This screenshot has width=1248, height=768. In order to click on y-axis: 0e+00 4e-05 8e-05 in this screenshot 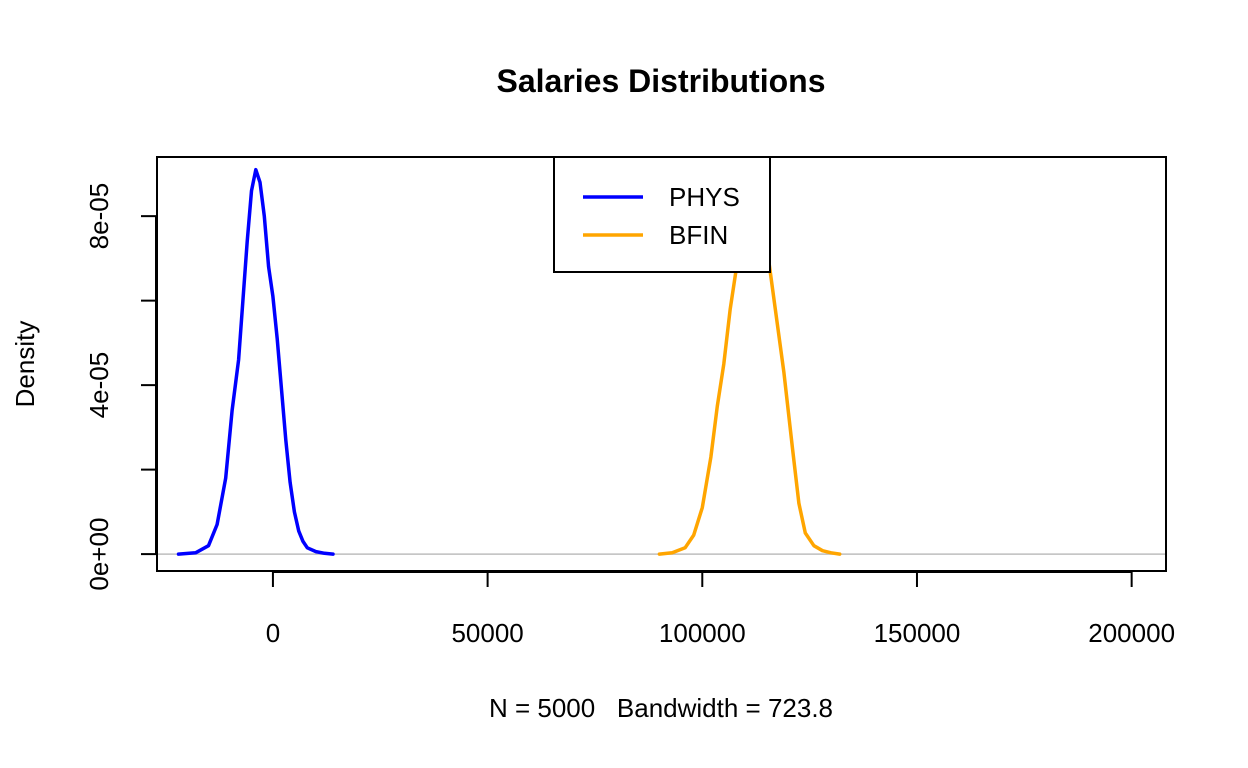, I will do `click(120, 387)`.